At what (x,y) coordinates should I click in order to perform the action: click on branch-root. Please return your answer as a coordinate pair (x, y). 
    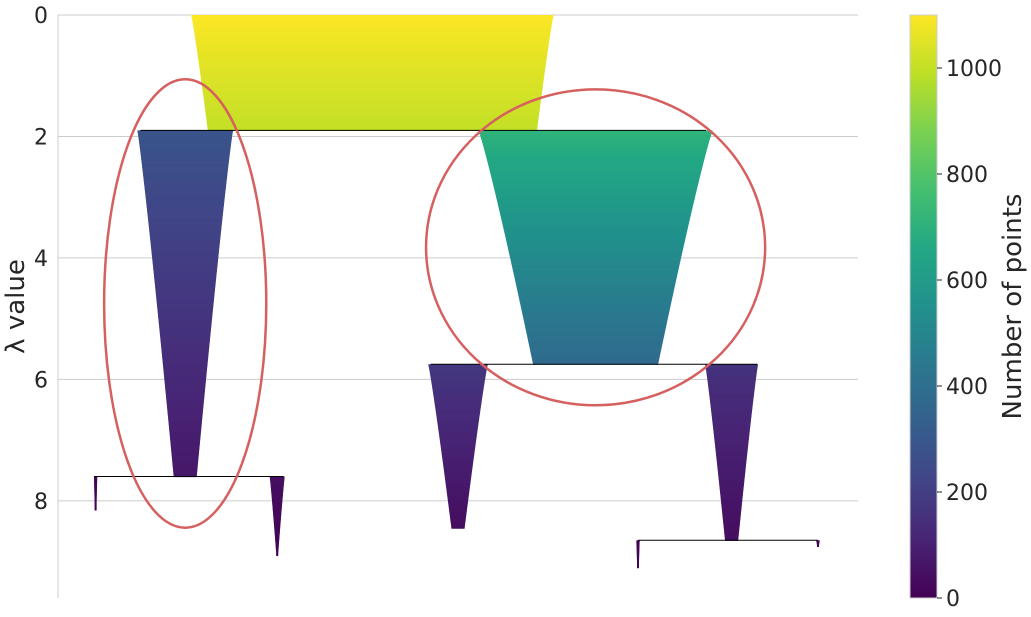
    Looking at the image, I should click on (372, 73).